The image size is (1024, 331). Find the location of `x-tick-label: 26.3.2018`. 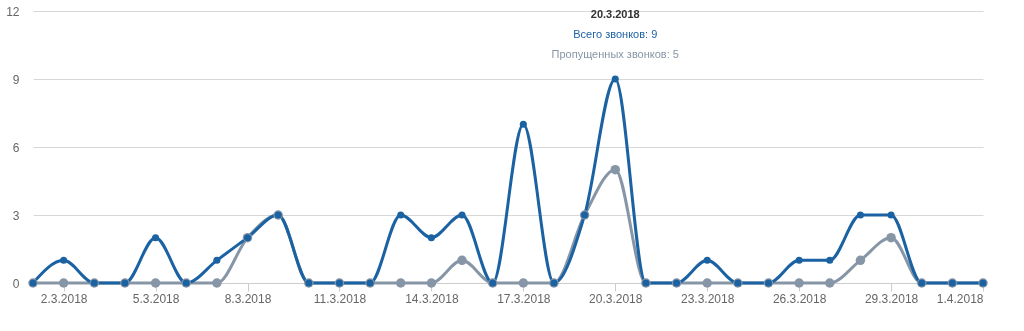

x-tick-label: 26.3.2018 is located at coordinates (799, 298).